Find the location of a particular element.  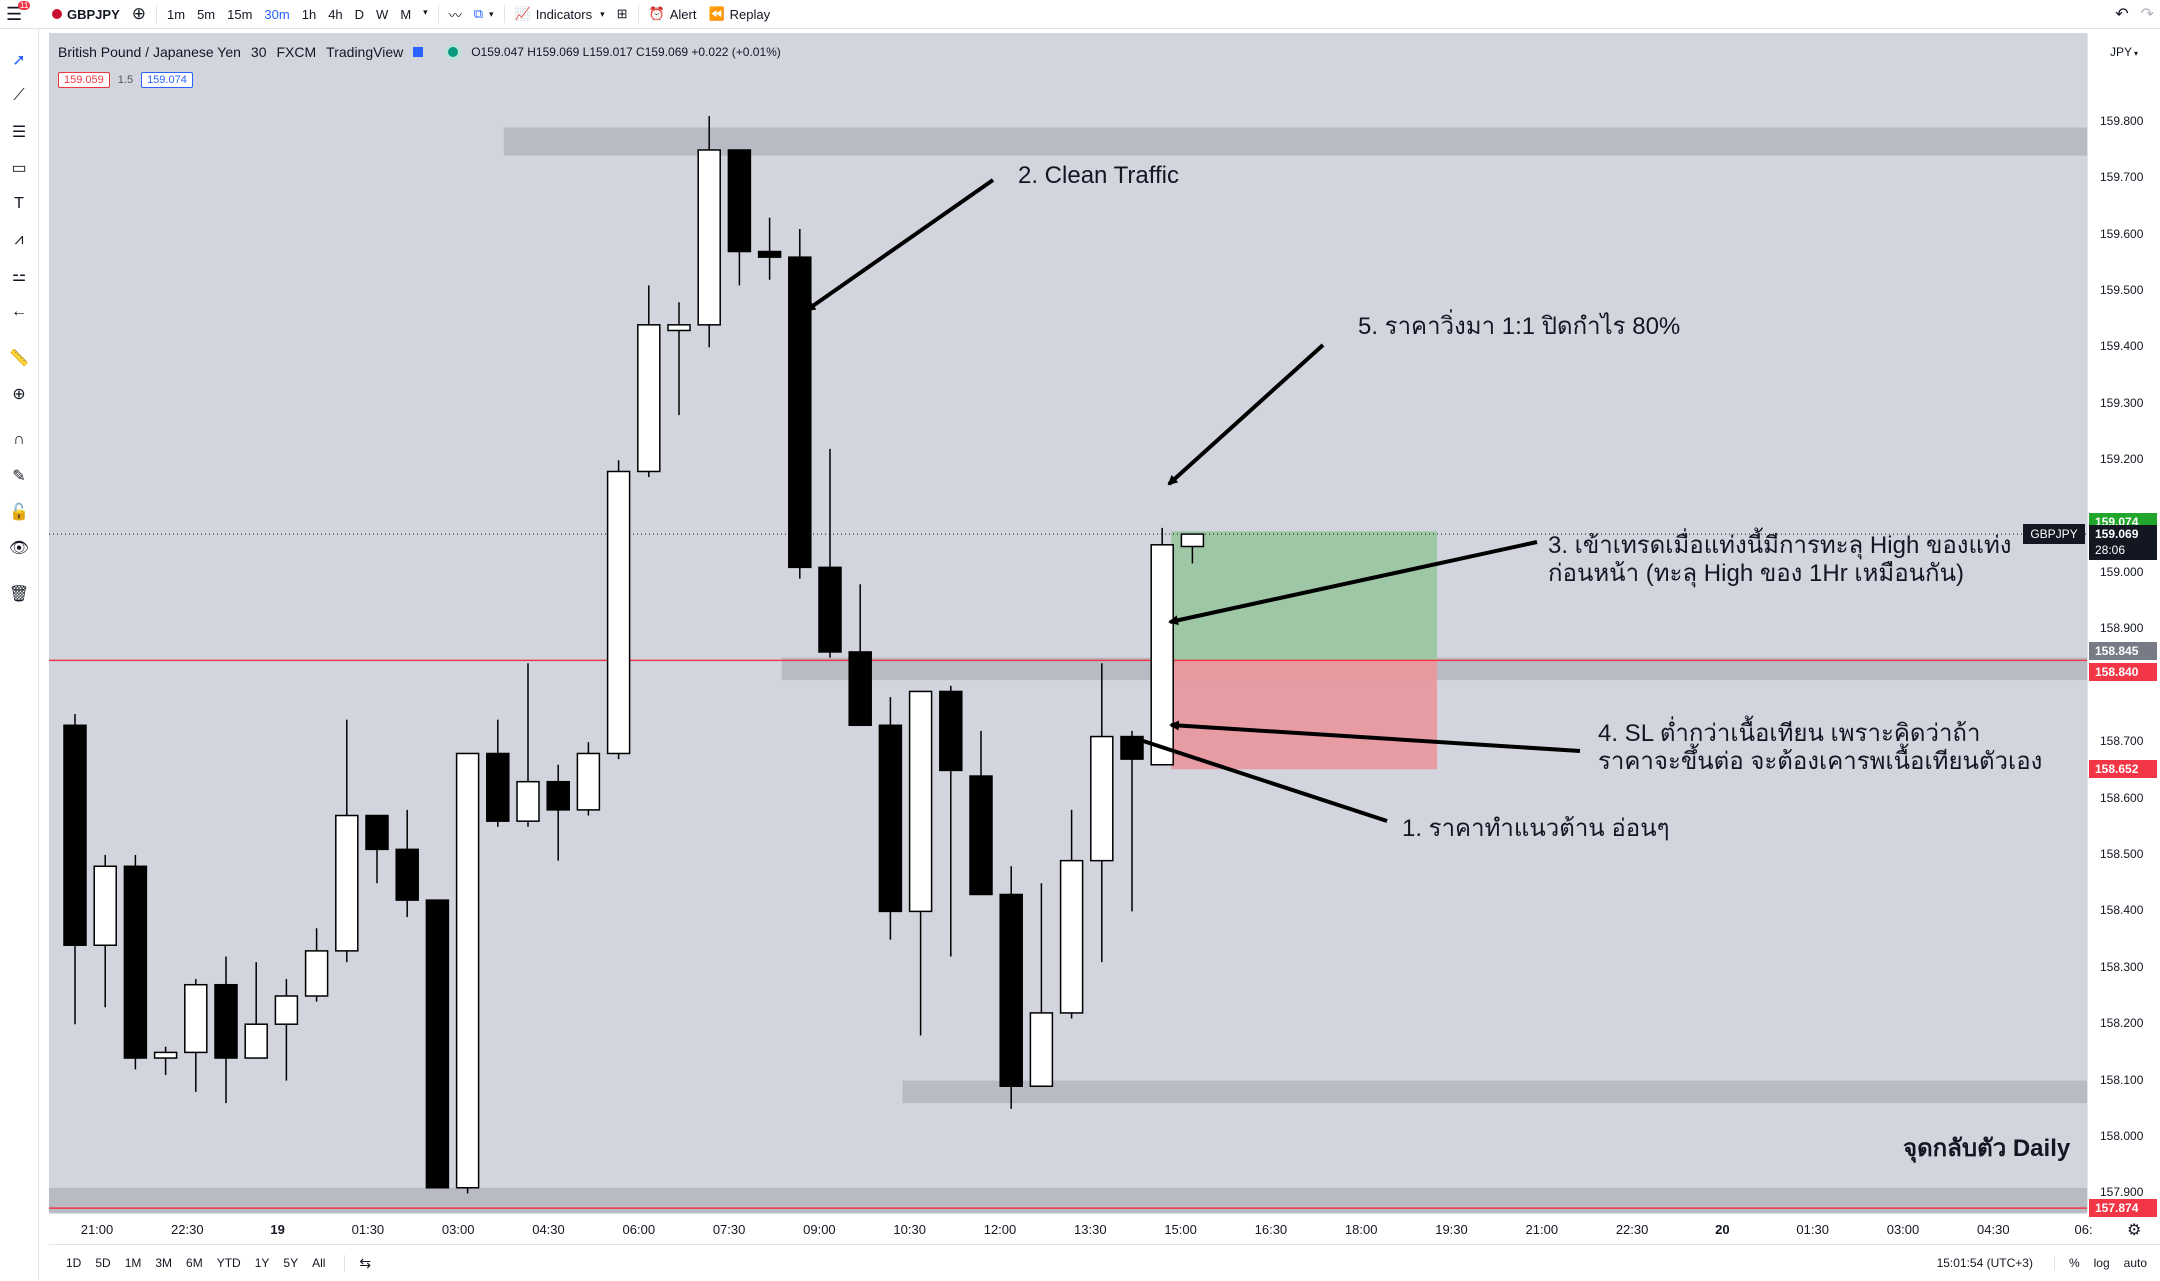

range-1m: 1M is located at coordinates (133, 1263).